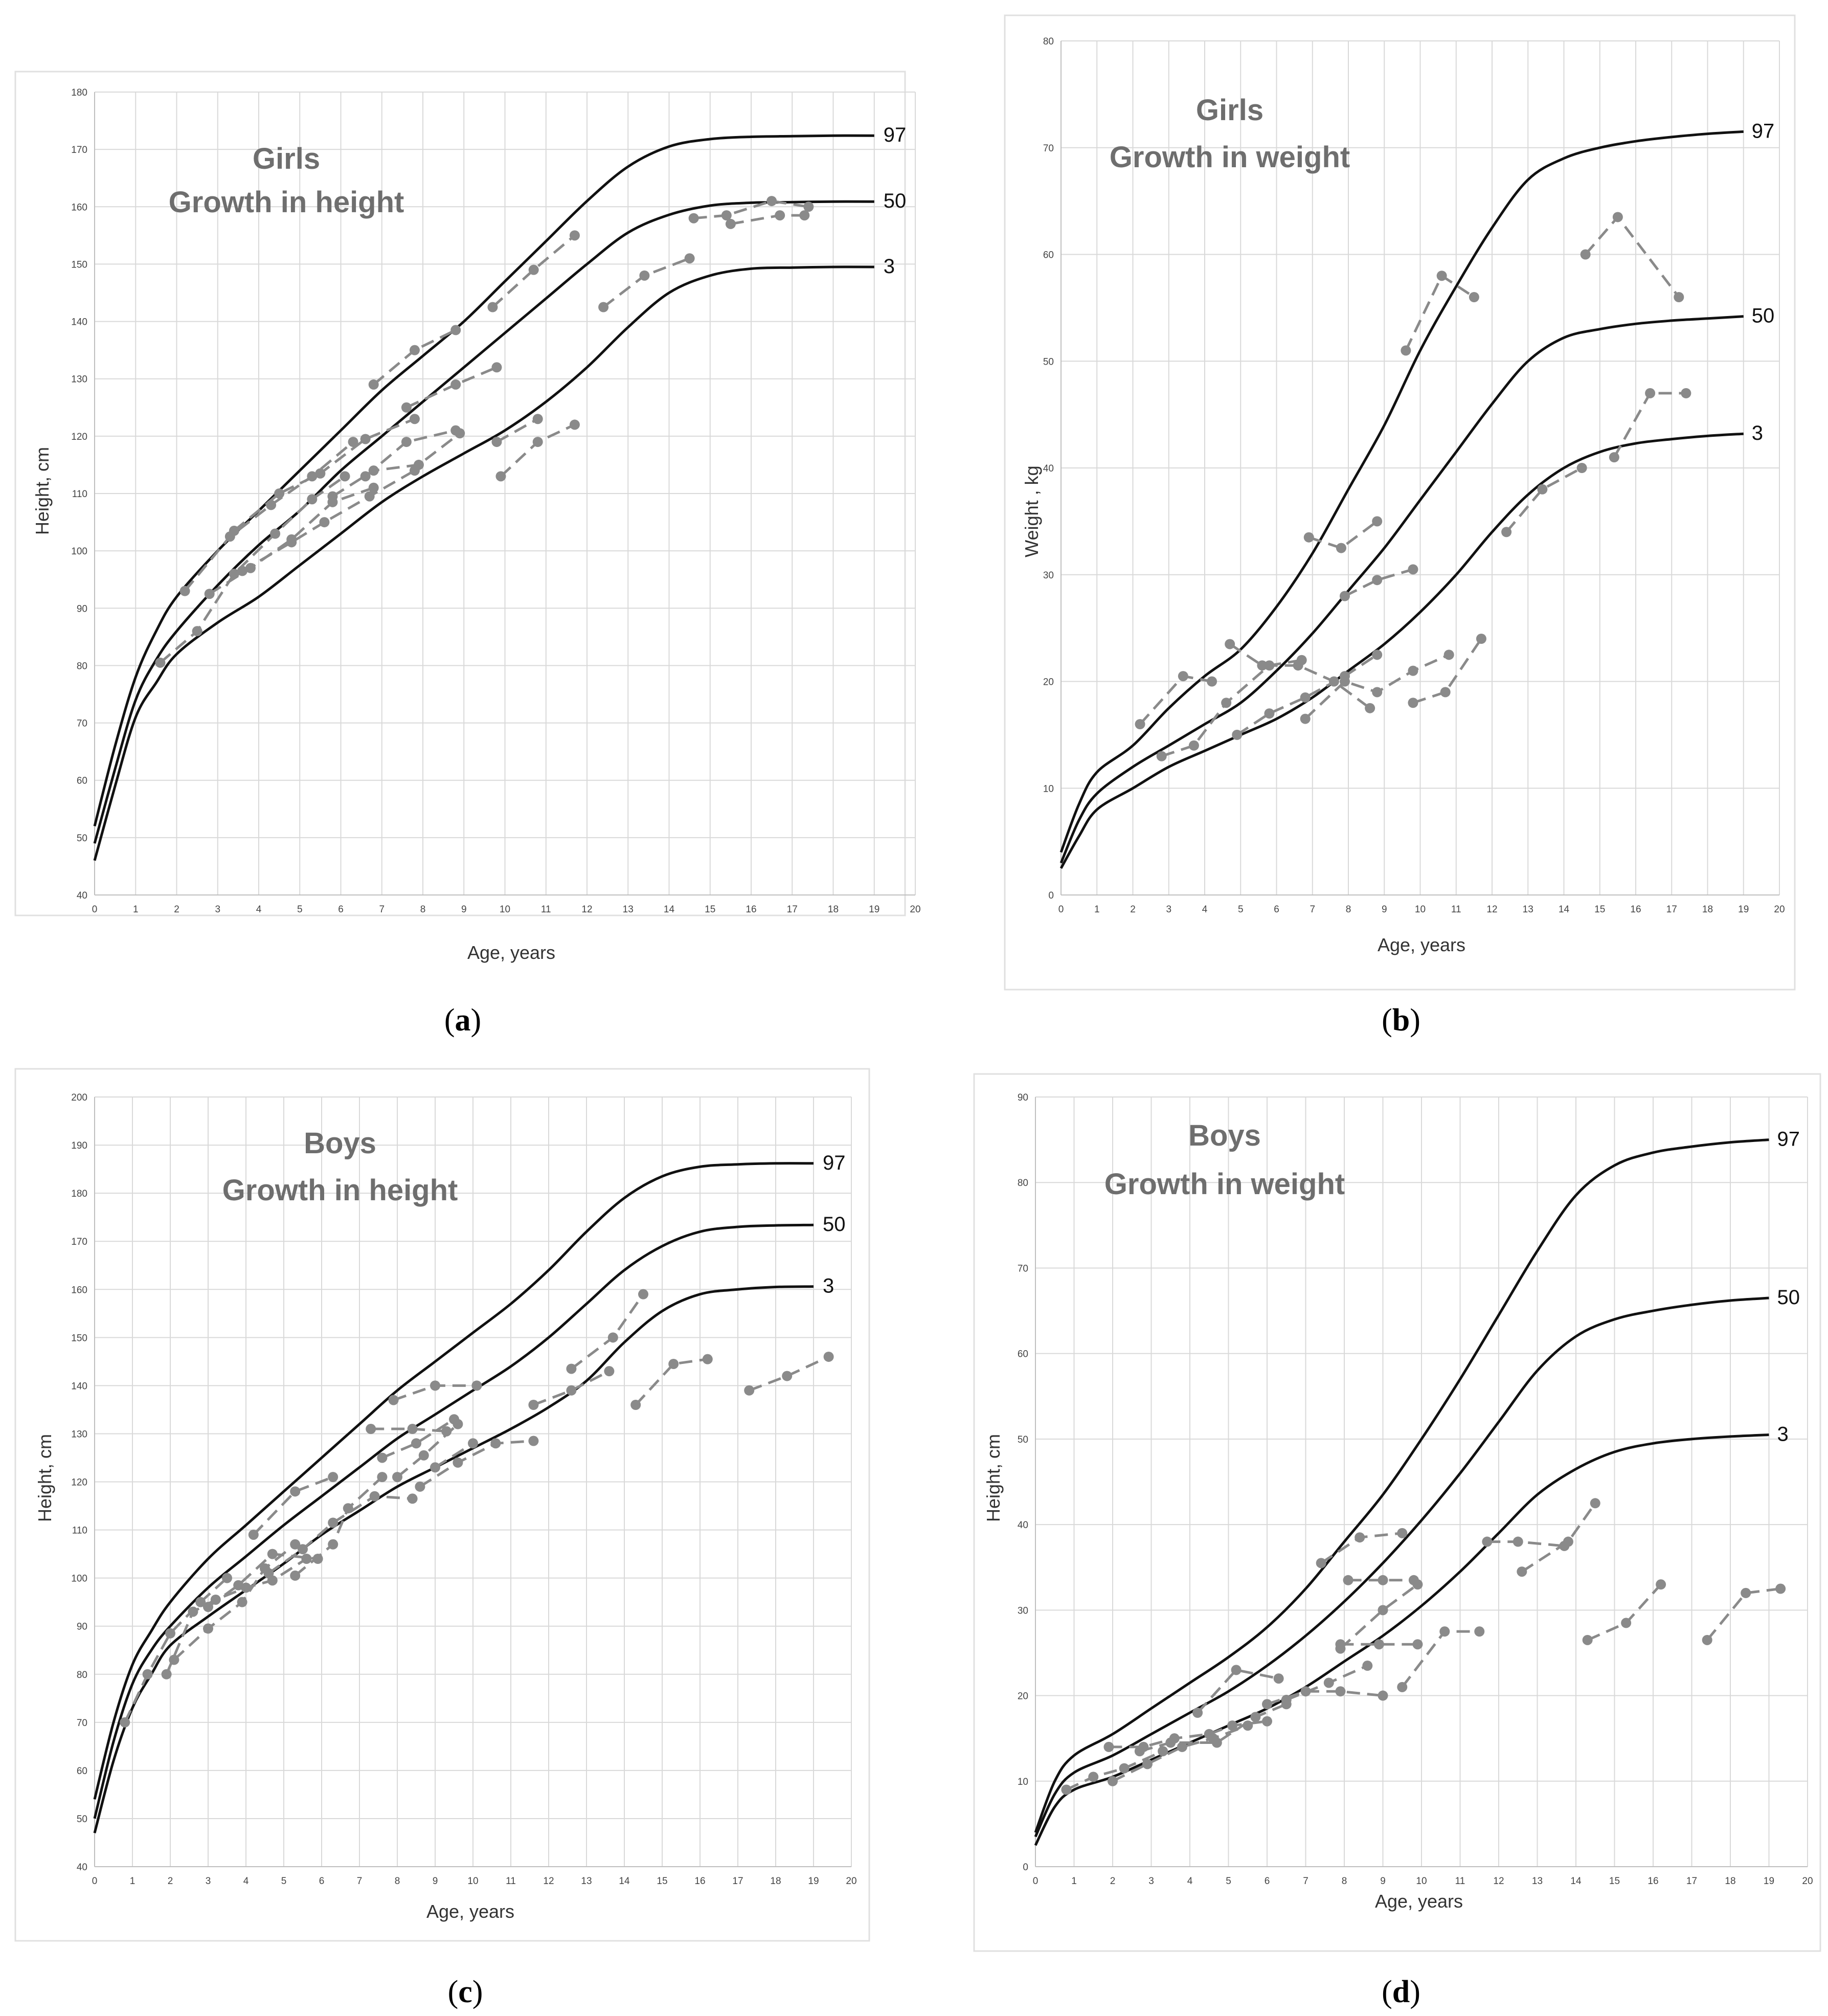 The height and width of the screenshot is (2016, 1828). What do you see at coordinates (82, 724) in the screenshot?
I see `y-tick-label: 70` at bounding box center [82, 724].